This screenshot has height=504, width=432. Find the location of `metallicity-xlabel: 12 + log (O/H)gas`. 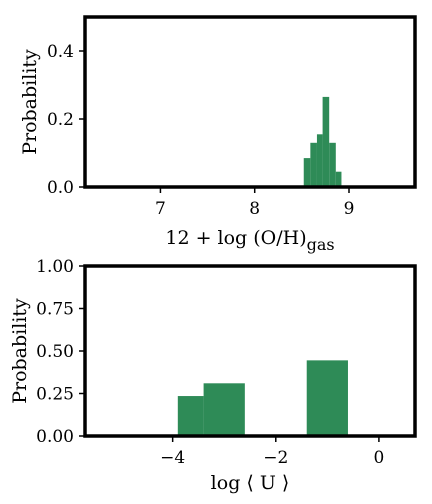

metallicity-xlabel: 12 + log (O/H)gas is located at coordinates (249, 240).